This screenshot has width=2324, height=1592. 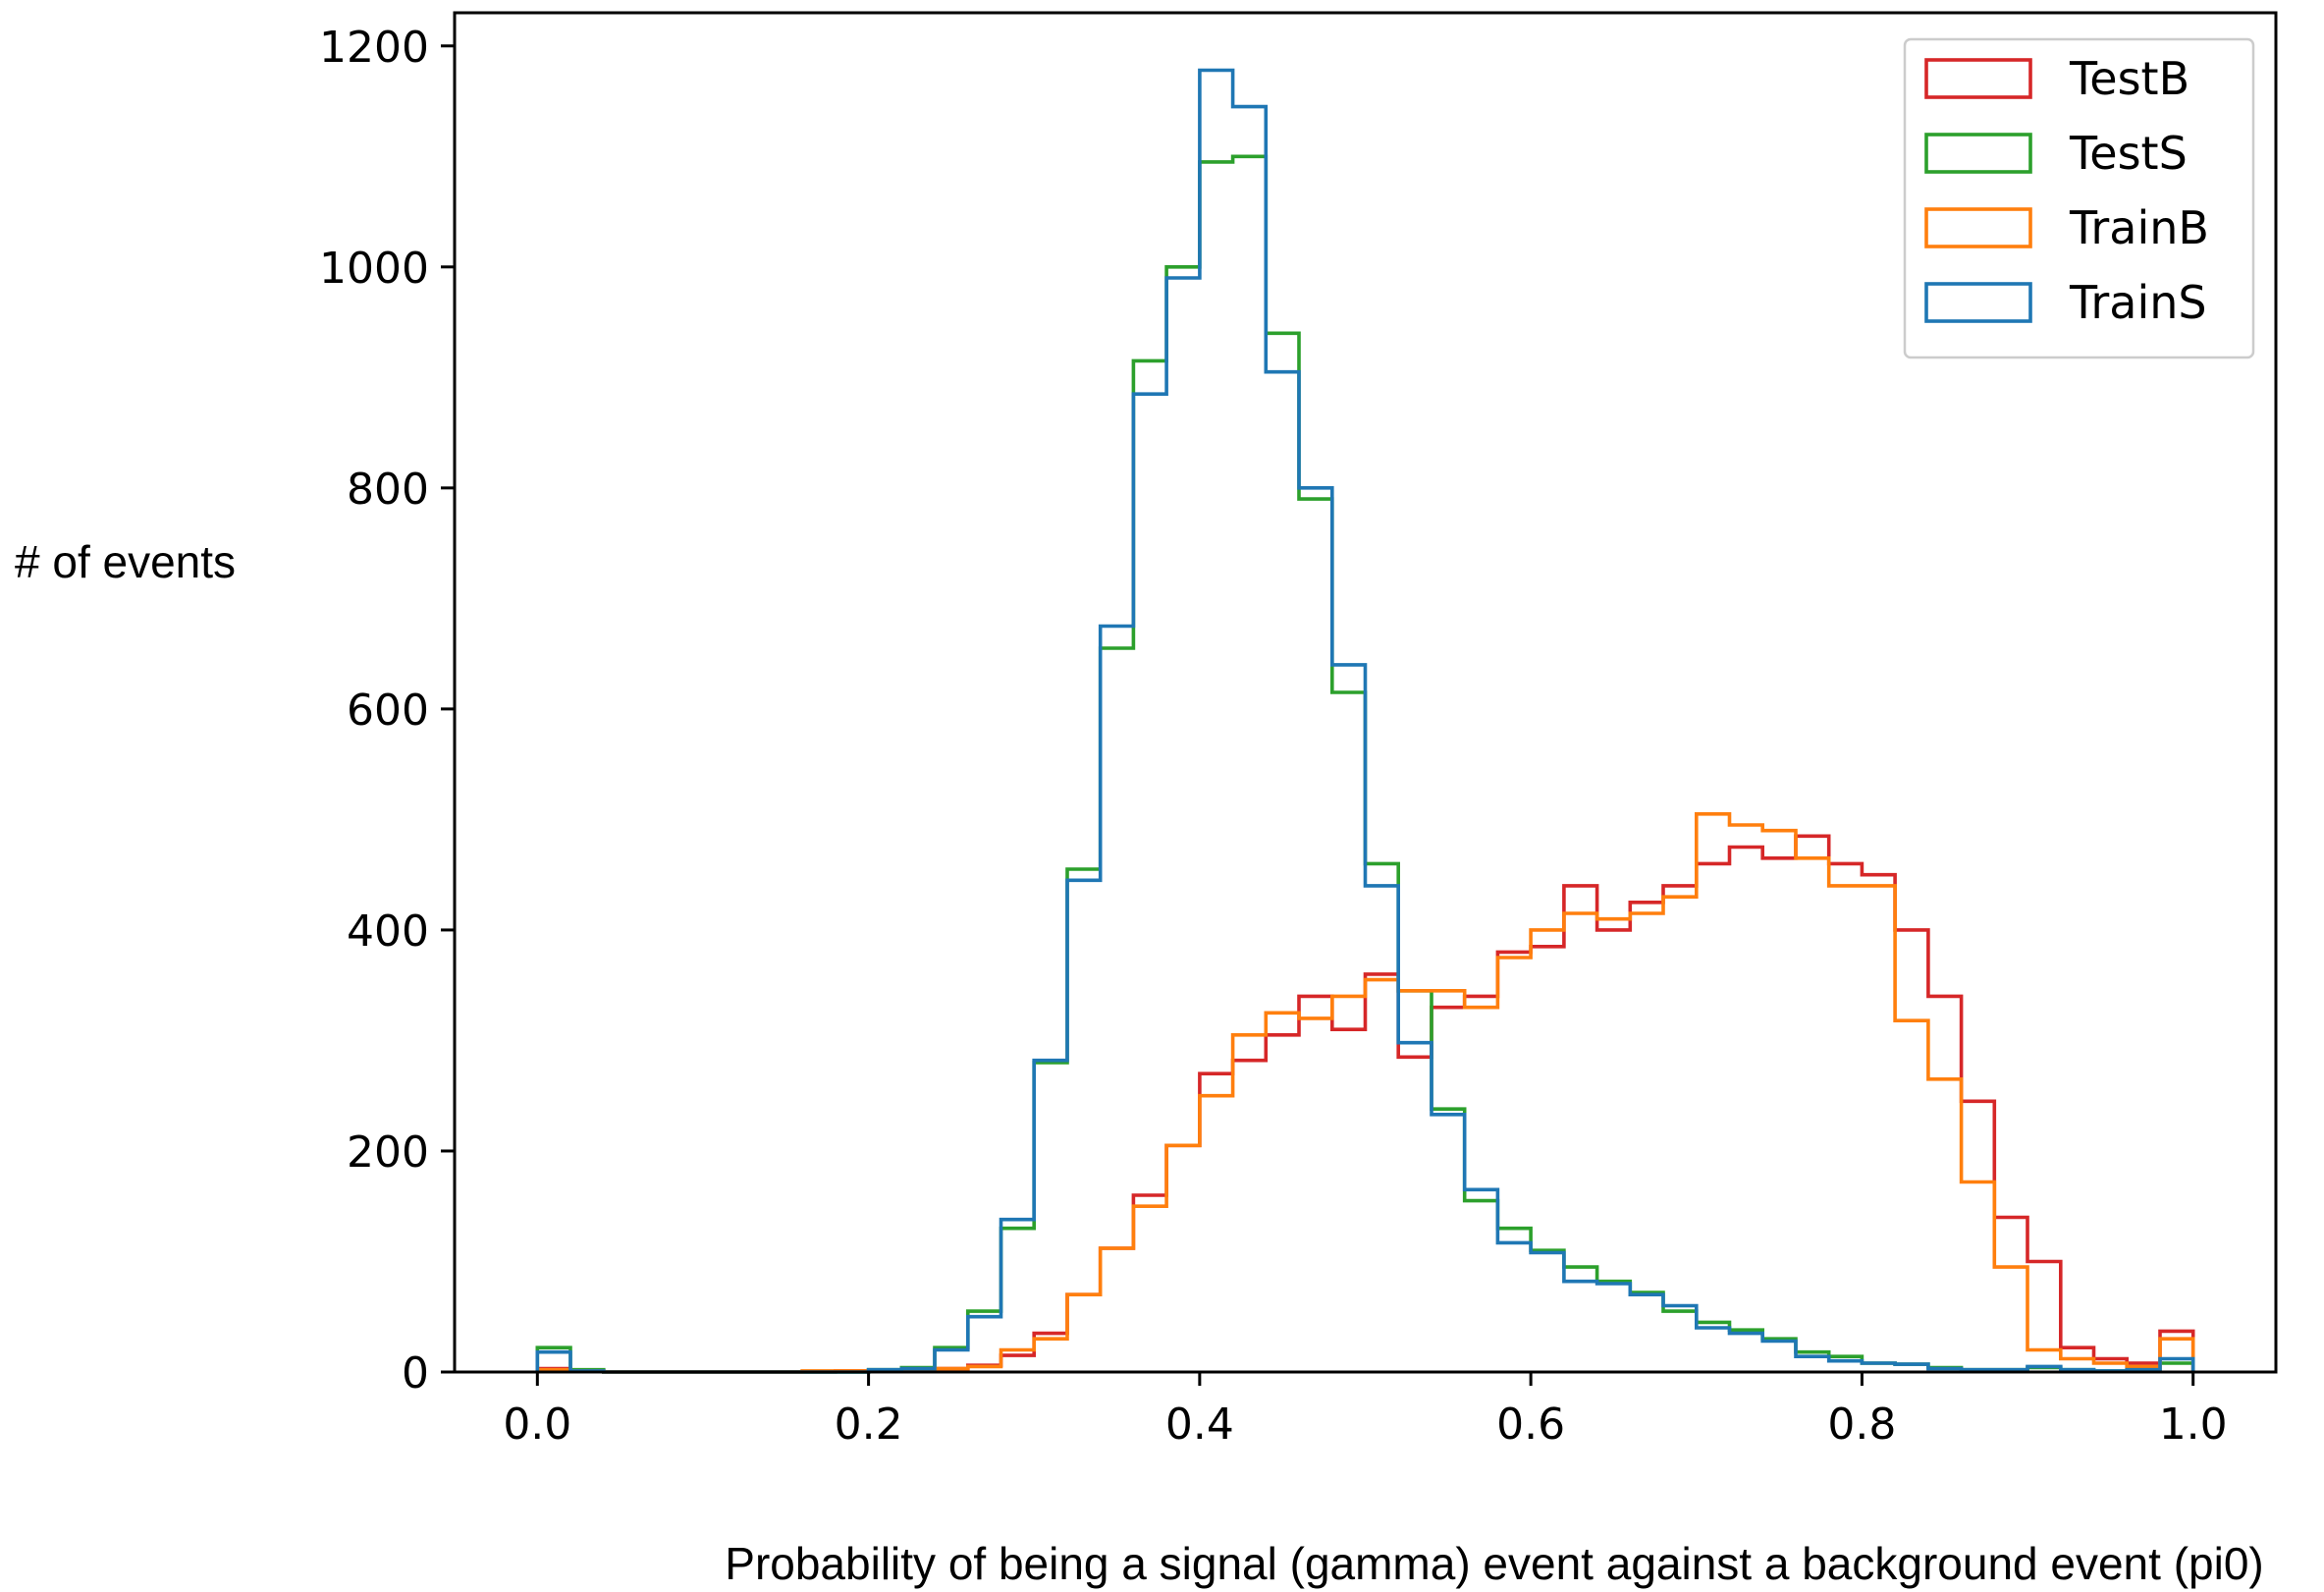 What do you see at coordinates (388, 711) in the screenshot?
I see `y-tick-label: 600` at bounding box center [388, 711].